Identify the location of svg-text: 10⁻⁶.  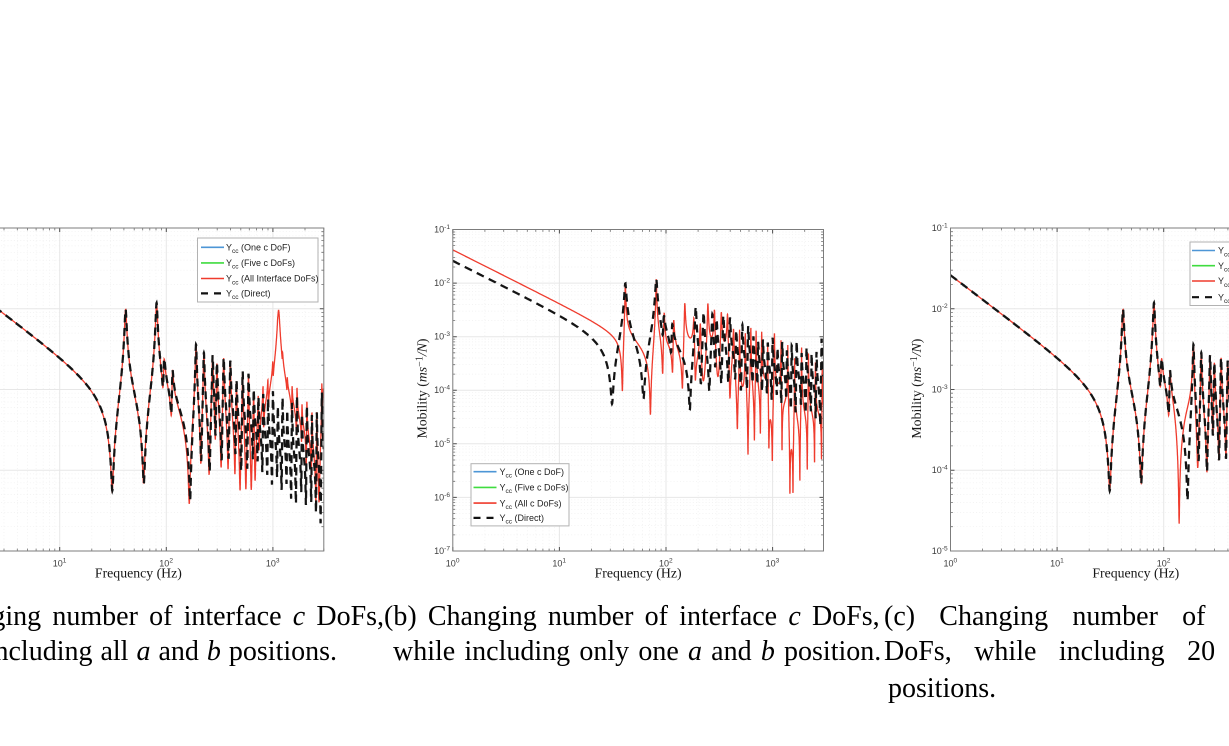
(442, 497).